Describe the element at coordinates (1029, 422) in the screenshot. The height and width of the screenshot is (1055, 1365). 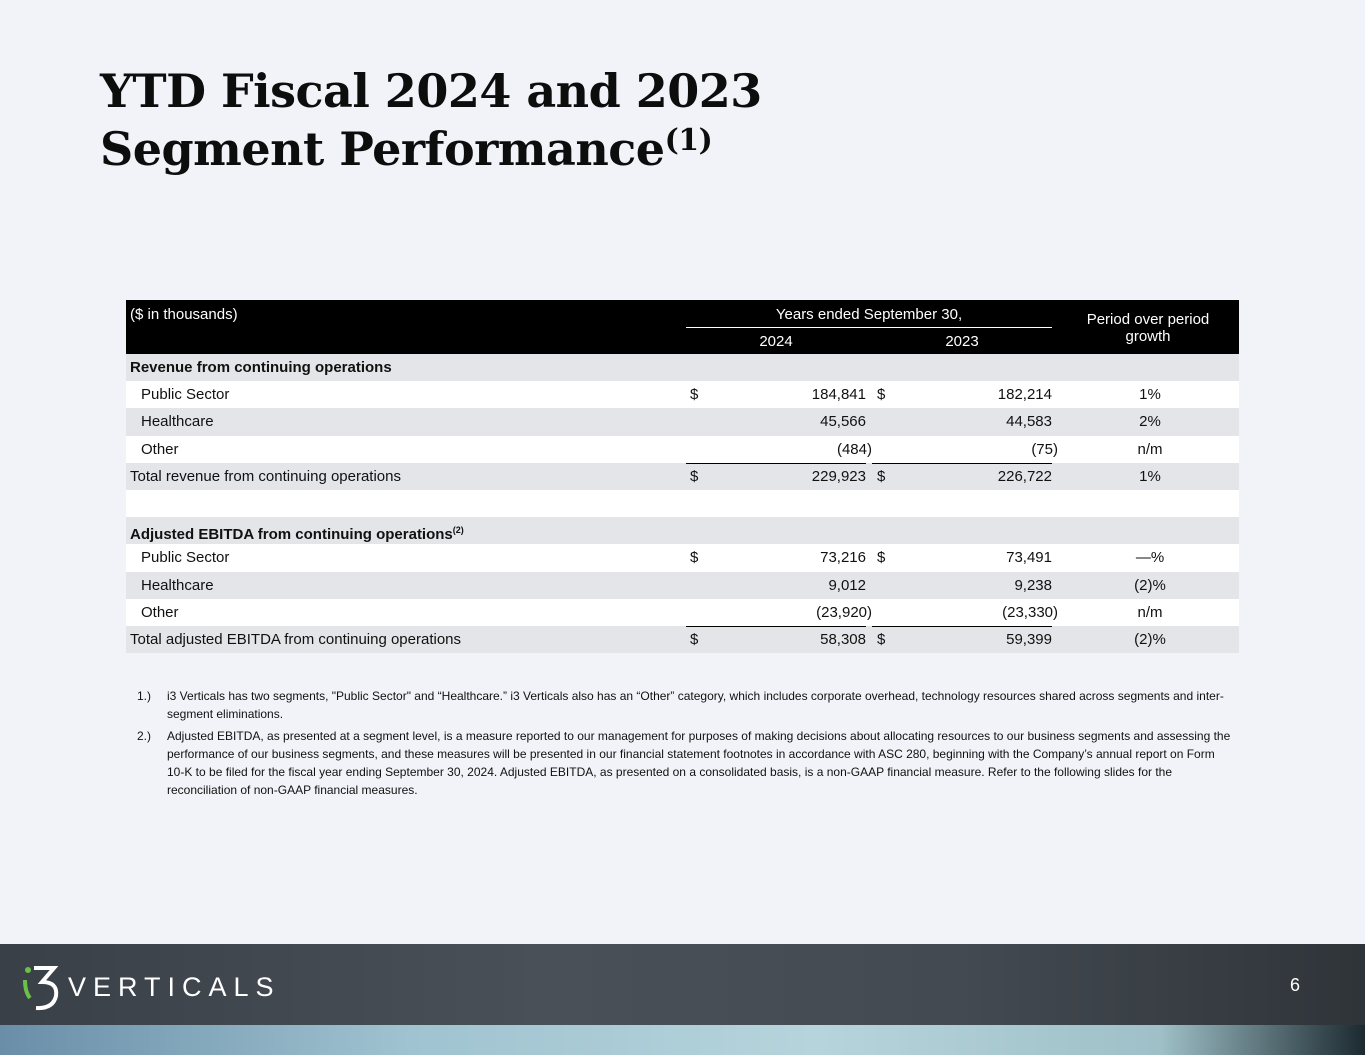
I see `value-2023: 44,583` at that location.